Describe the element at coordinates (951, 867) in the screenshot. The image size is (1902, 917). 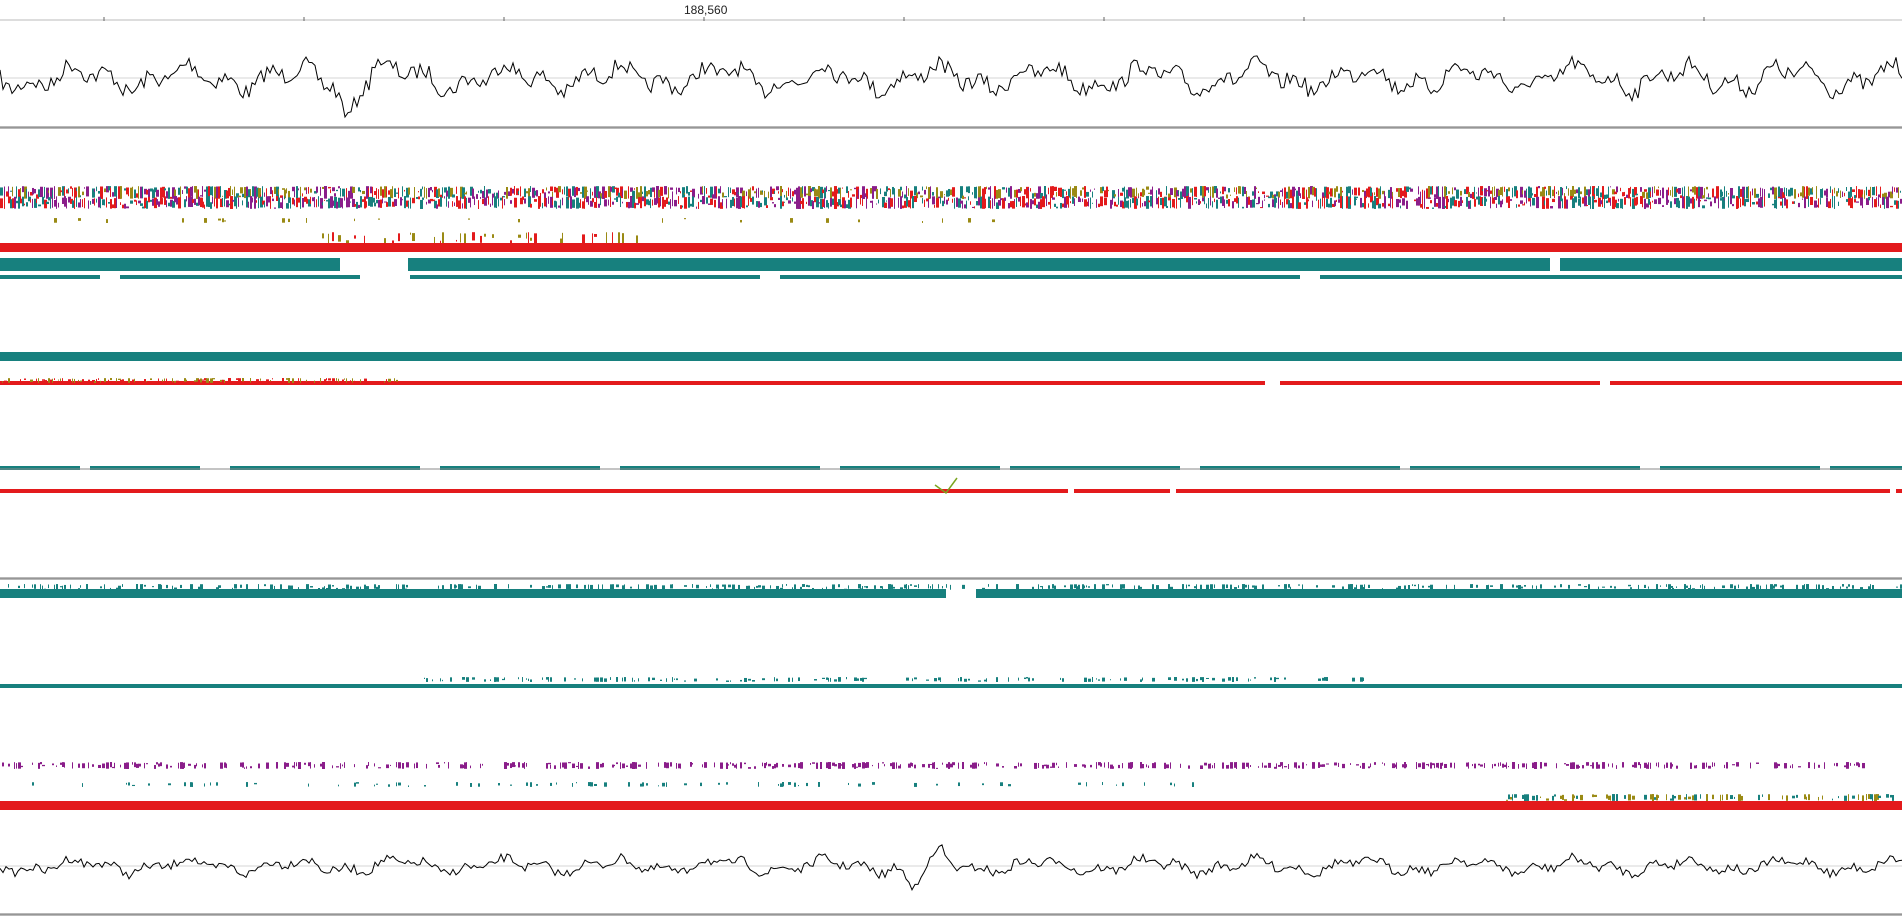
I see `bottom-trace-panel` at that location.